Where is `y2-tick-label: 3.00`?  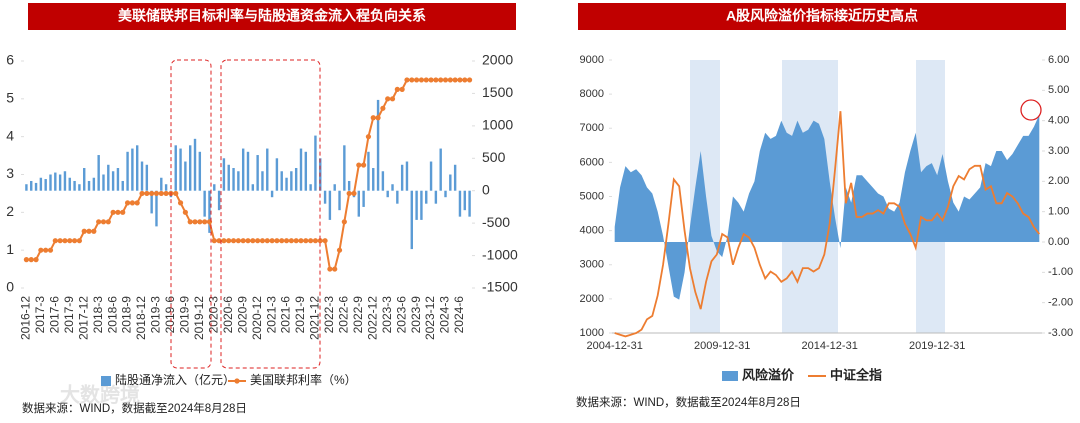
y2-tick-label: 3.00 is located at coordinates (1058, 151).